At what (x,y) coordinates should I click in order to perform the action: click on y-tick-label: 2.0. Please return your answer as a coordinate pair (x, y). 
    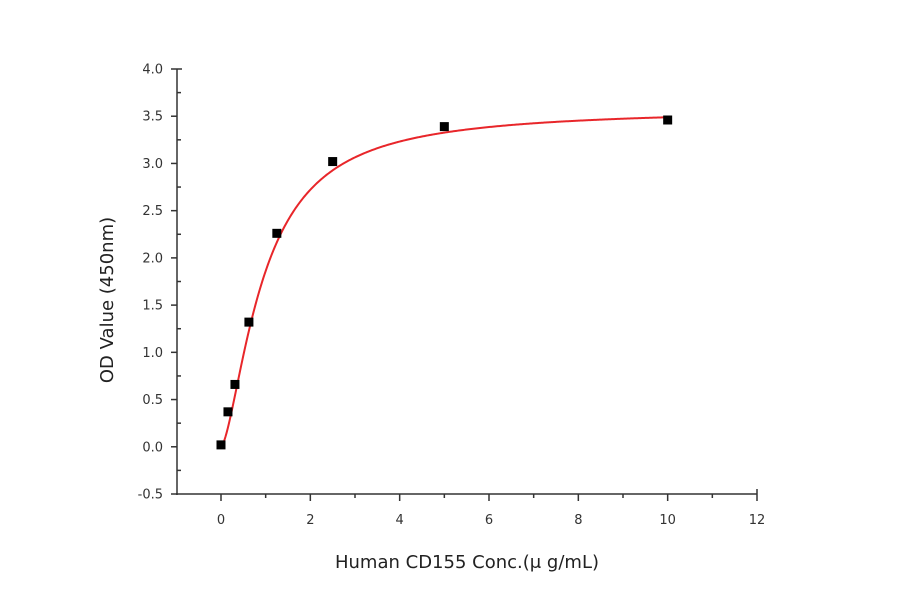
    Looking at the image, I should click on (152, 258).